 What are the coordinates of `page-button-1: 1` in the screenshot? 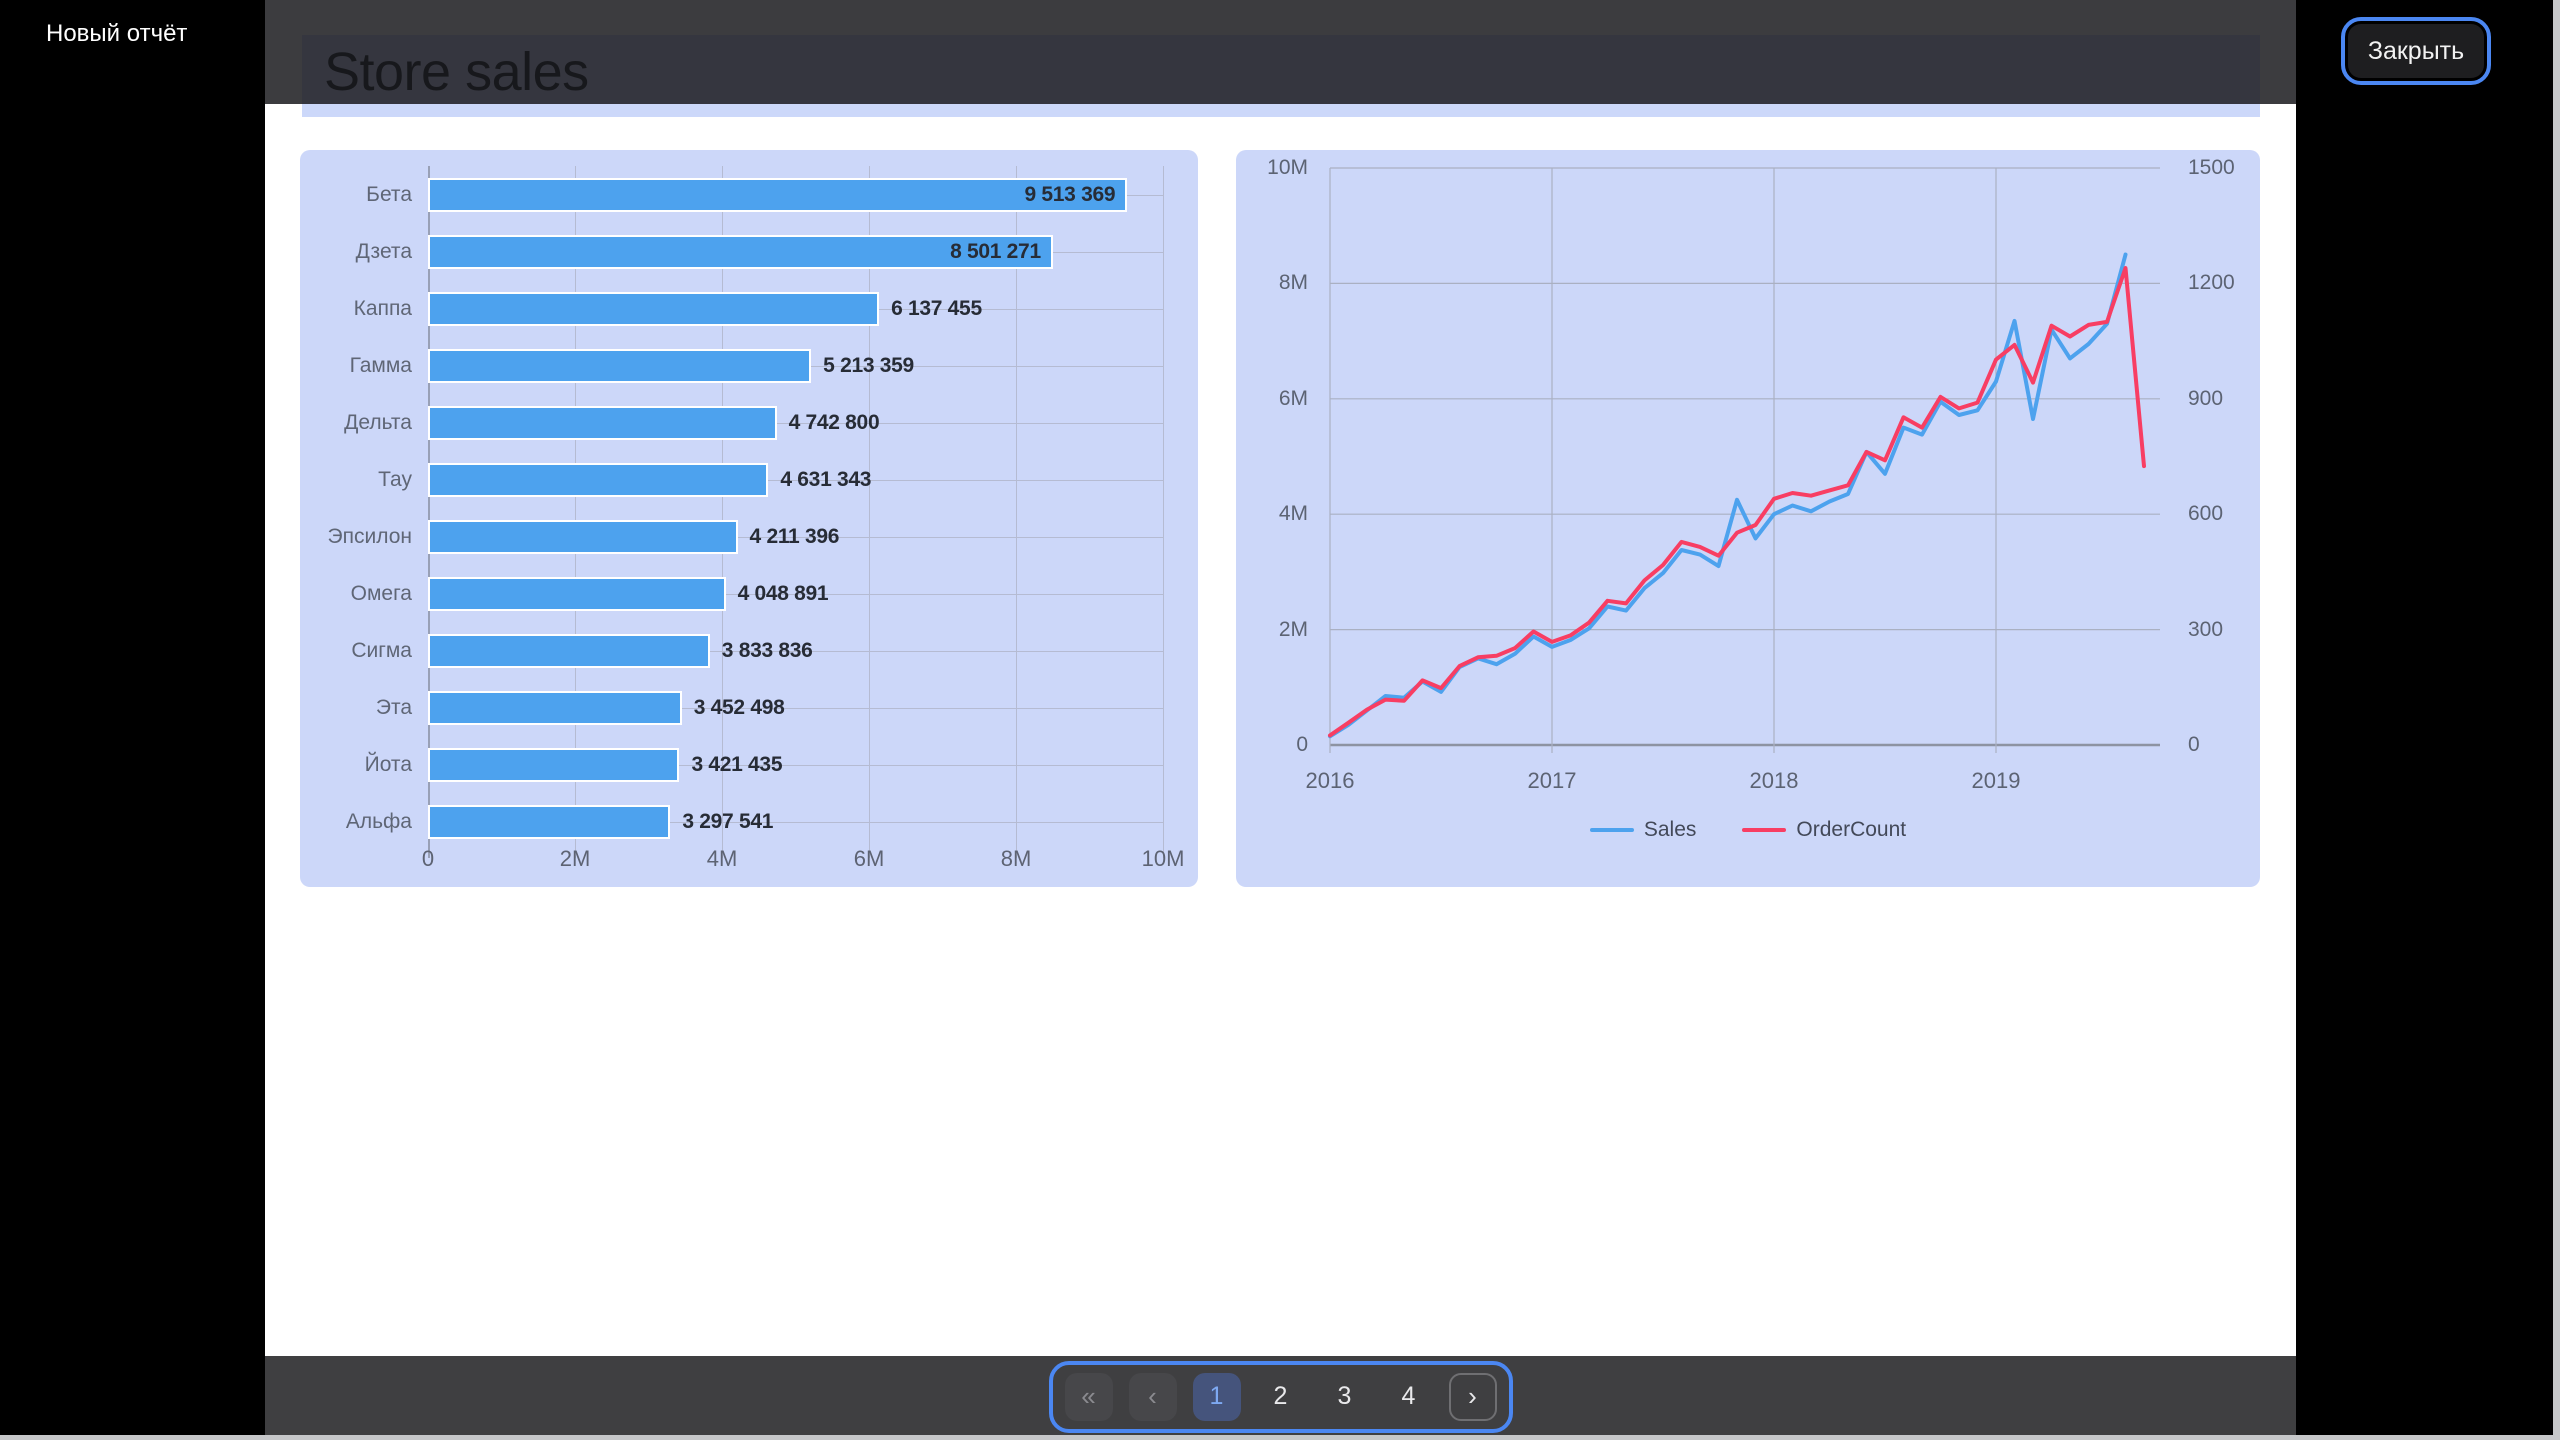 It's located at (1216, 1396).